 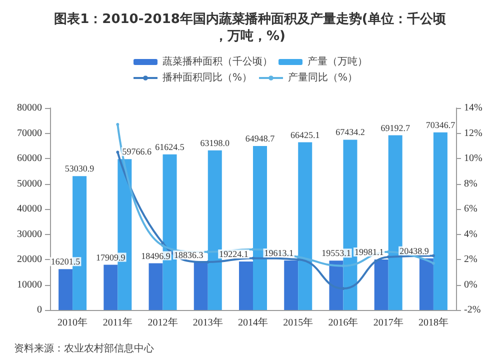 I want to click on y2-tick-label: 0%, so click(x=471, y=284).